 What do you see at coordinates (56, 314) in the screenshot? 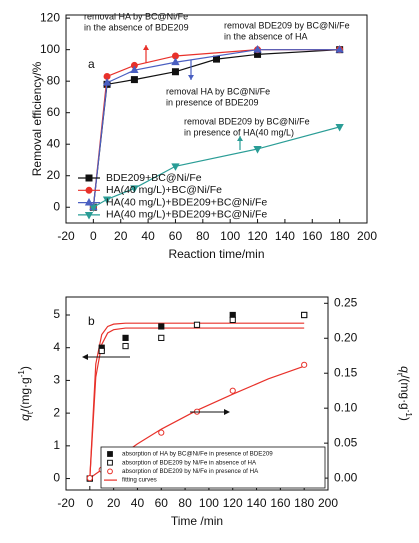
I see `y-tick-label: 5` at bounding box center [56, 314].